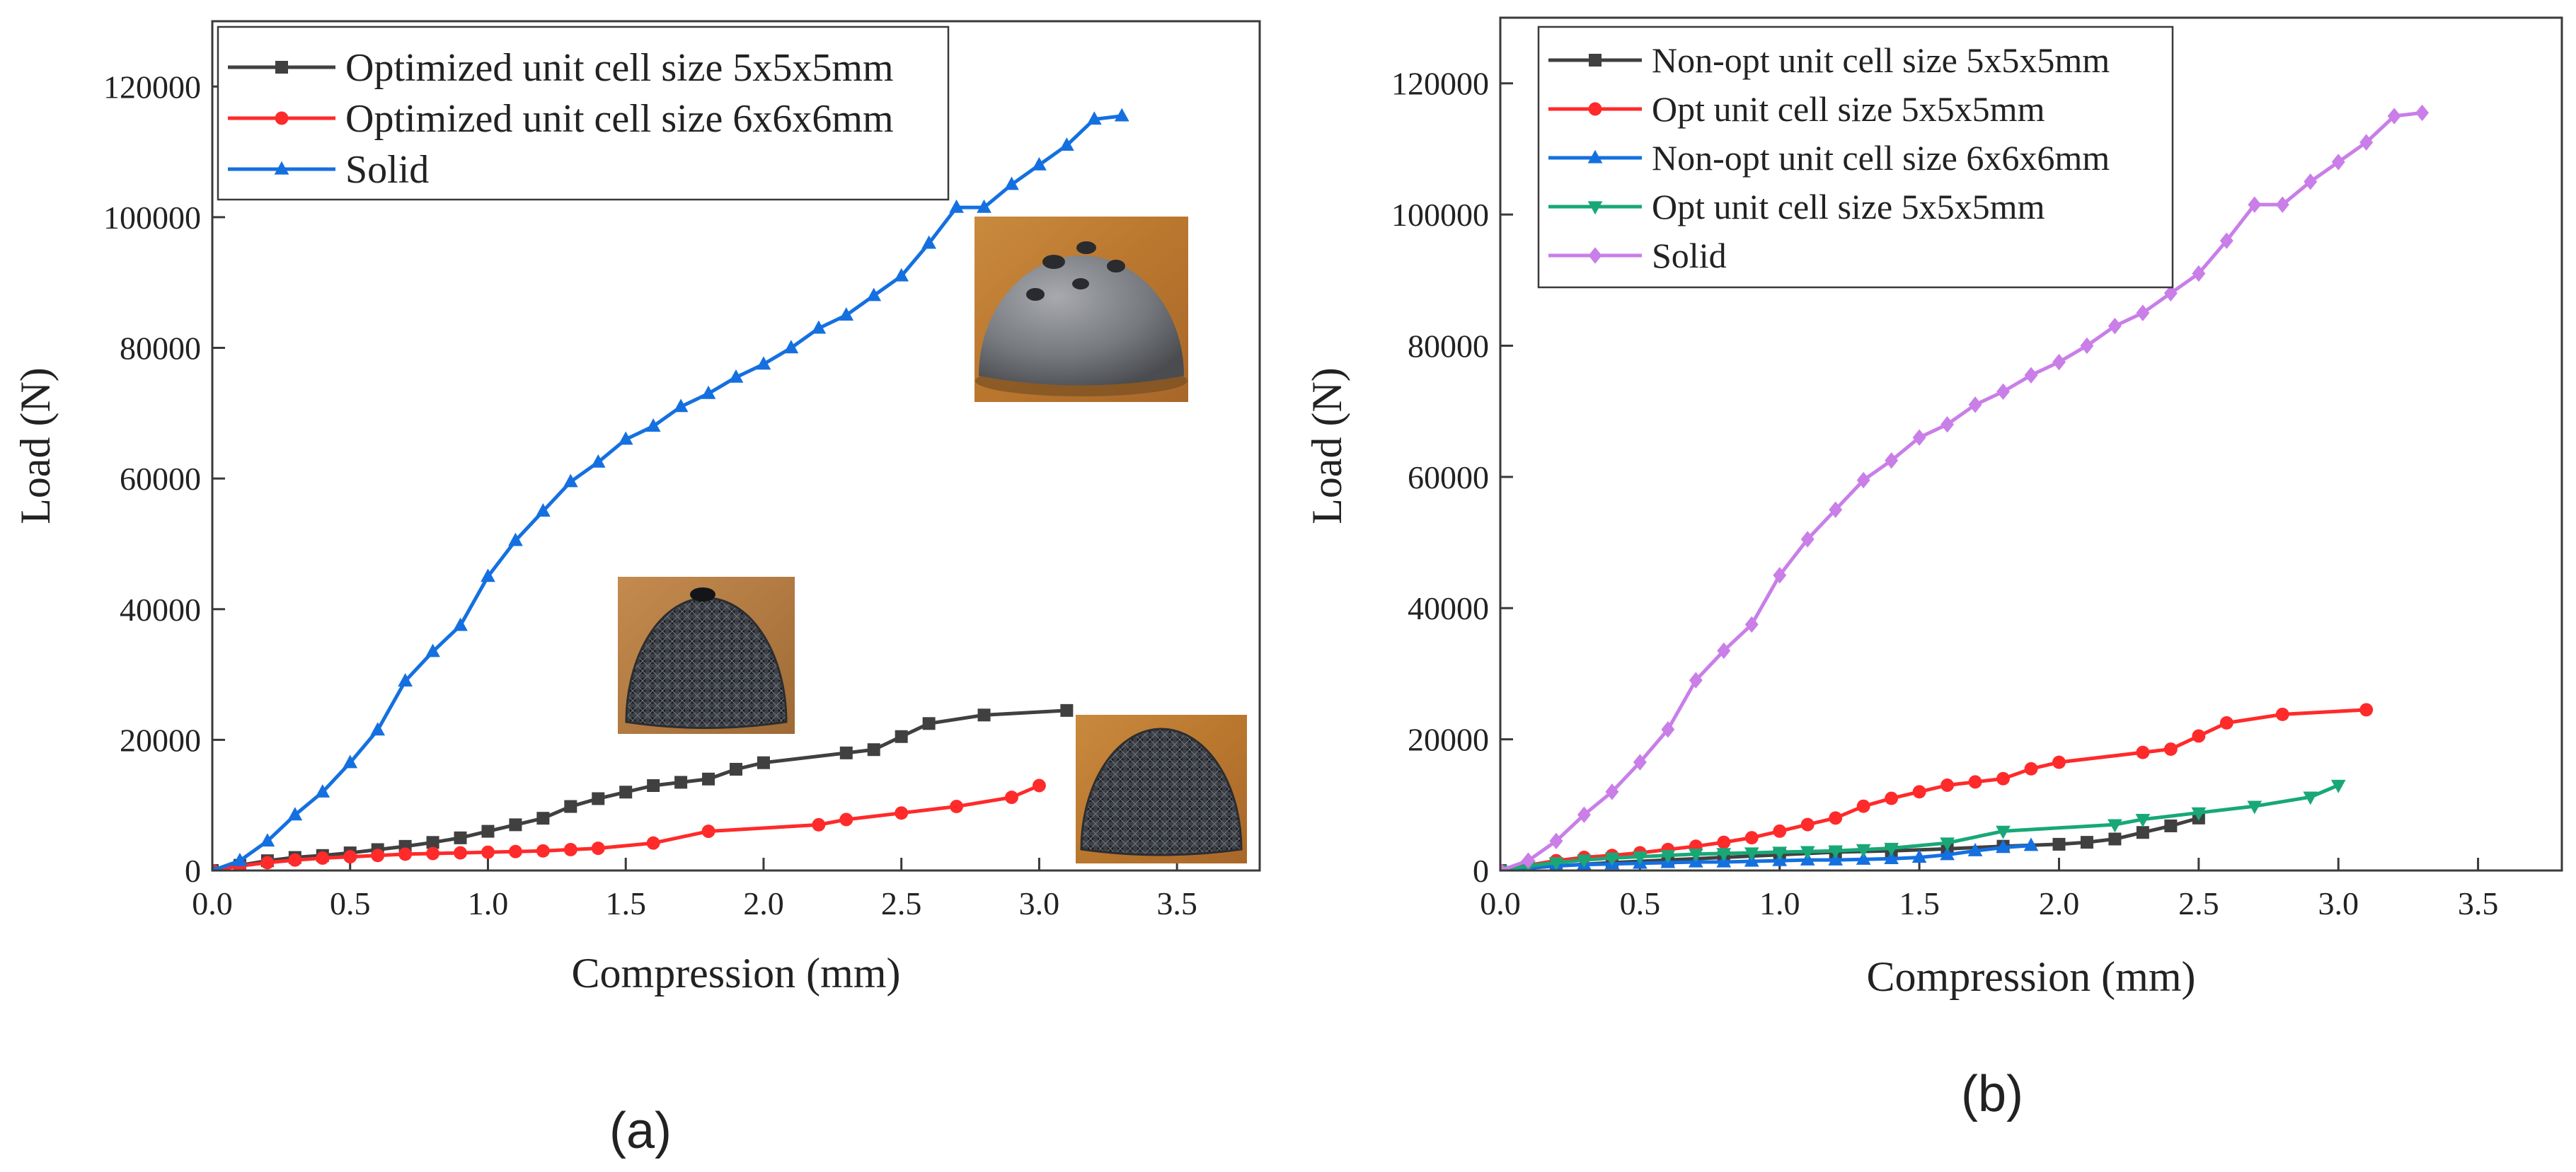 The image size is (2576, 1172). Describe the element at coordinates (1856, 157) in the screenshot. I see `legend-box` at that location.